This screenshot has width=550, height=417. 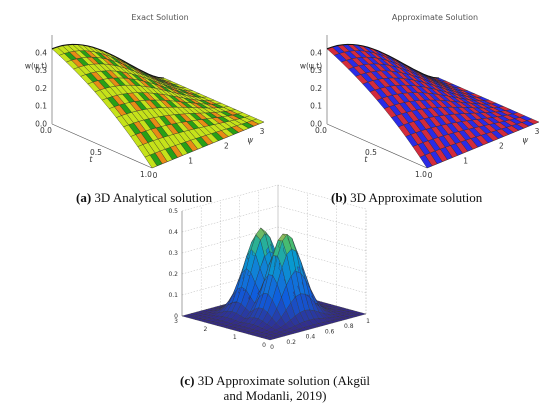 I want to click on plot-title: Approximate Solution, so click(x=435, y=17).